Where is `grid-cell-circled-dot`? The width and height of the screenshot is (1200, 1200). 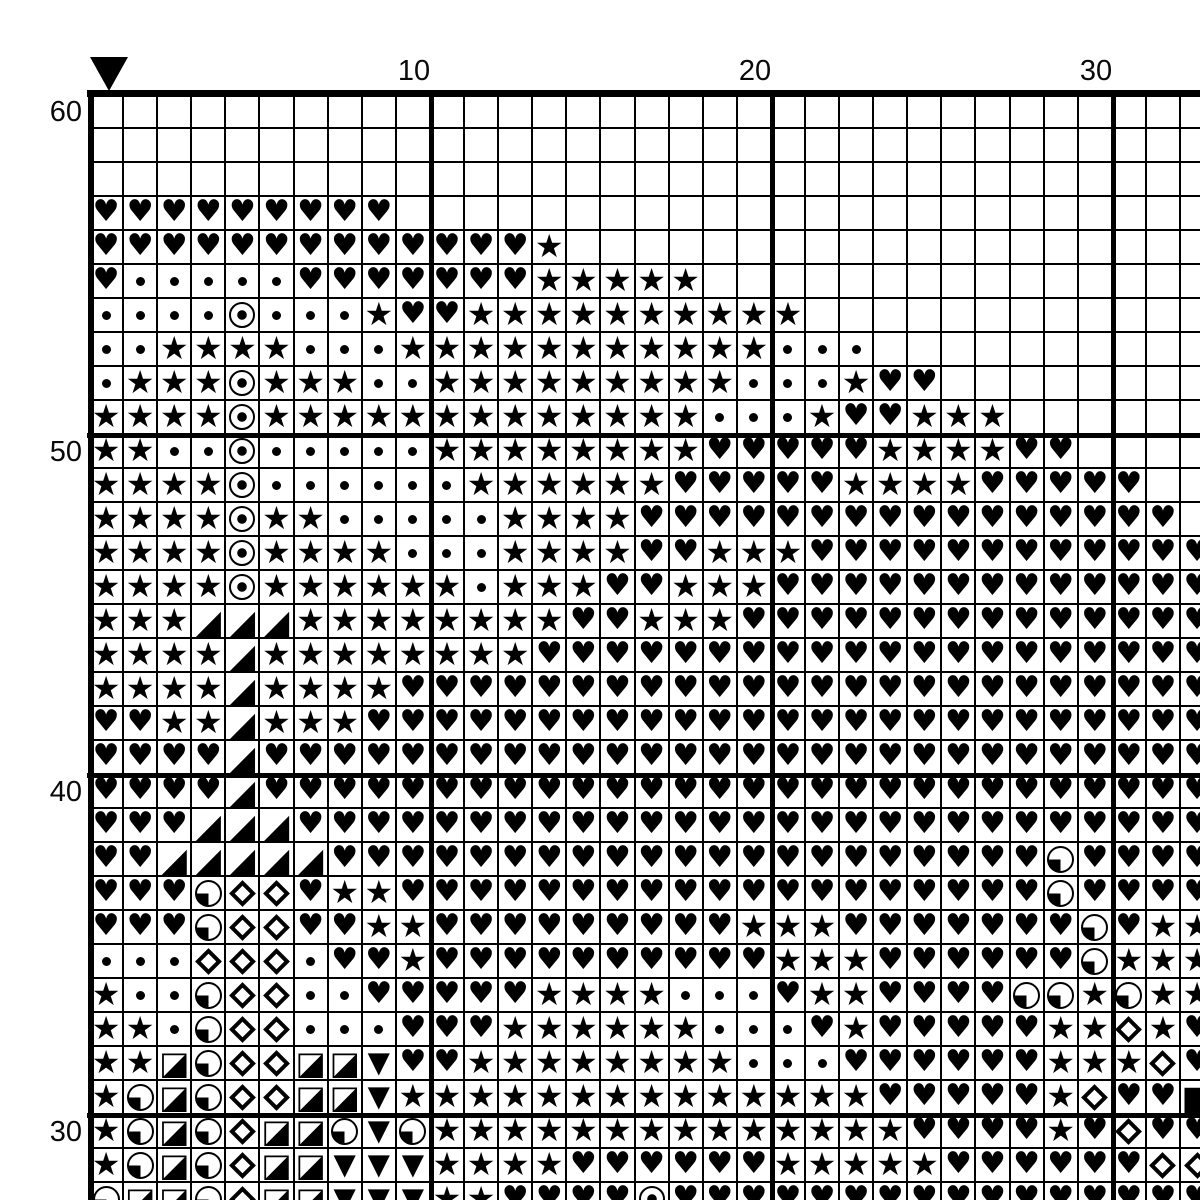 grid-cell-circled-dot is located at coordinates (243, 384).